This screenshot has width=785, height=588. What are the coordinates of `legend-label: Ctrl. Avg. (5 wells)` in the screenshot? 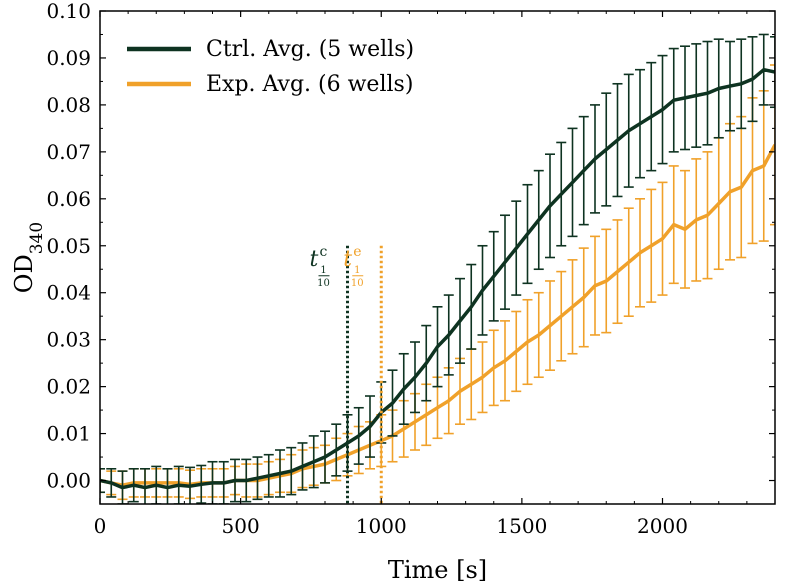 It's located at (310, 49).